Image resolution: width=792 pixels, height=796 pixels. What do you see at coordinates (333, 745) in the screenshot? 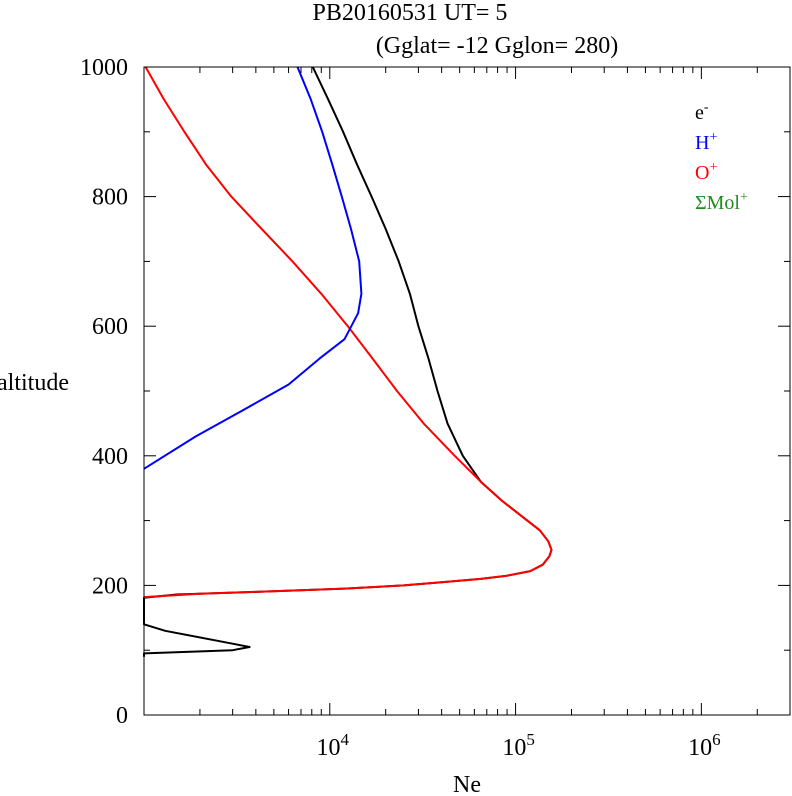
I see `x-tick-label: 10⁴` at bounding box center [333, 745].